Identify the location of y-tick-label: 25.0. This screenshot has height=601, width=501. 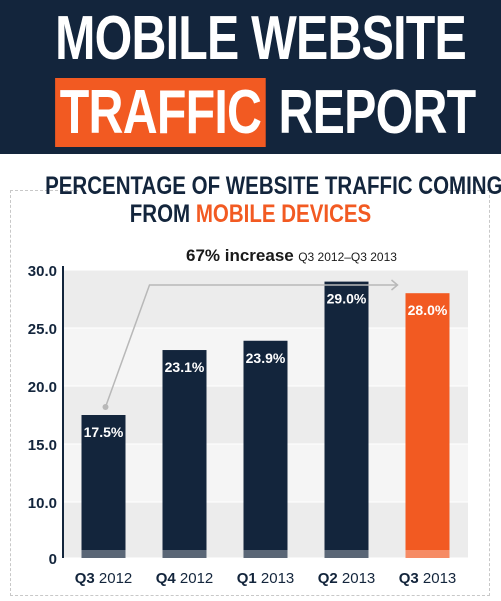
(42, 329).